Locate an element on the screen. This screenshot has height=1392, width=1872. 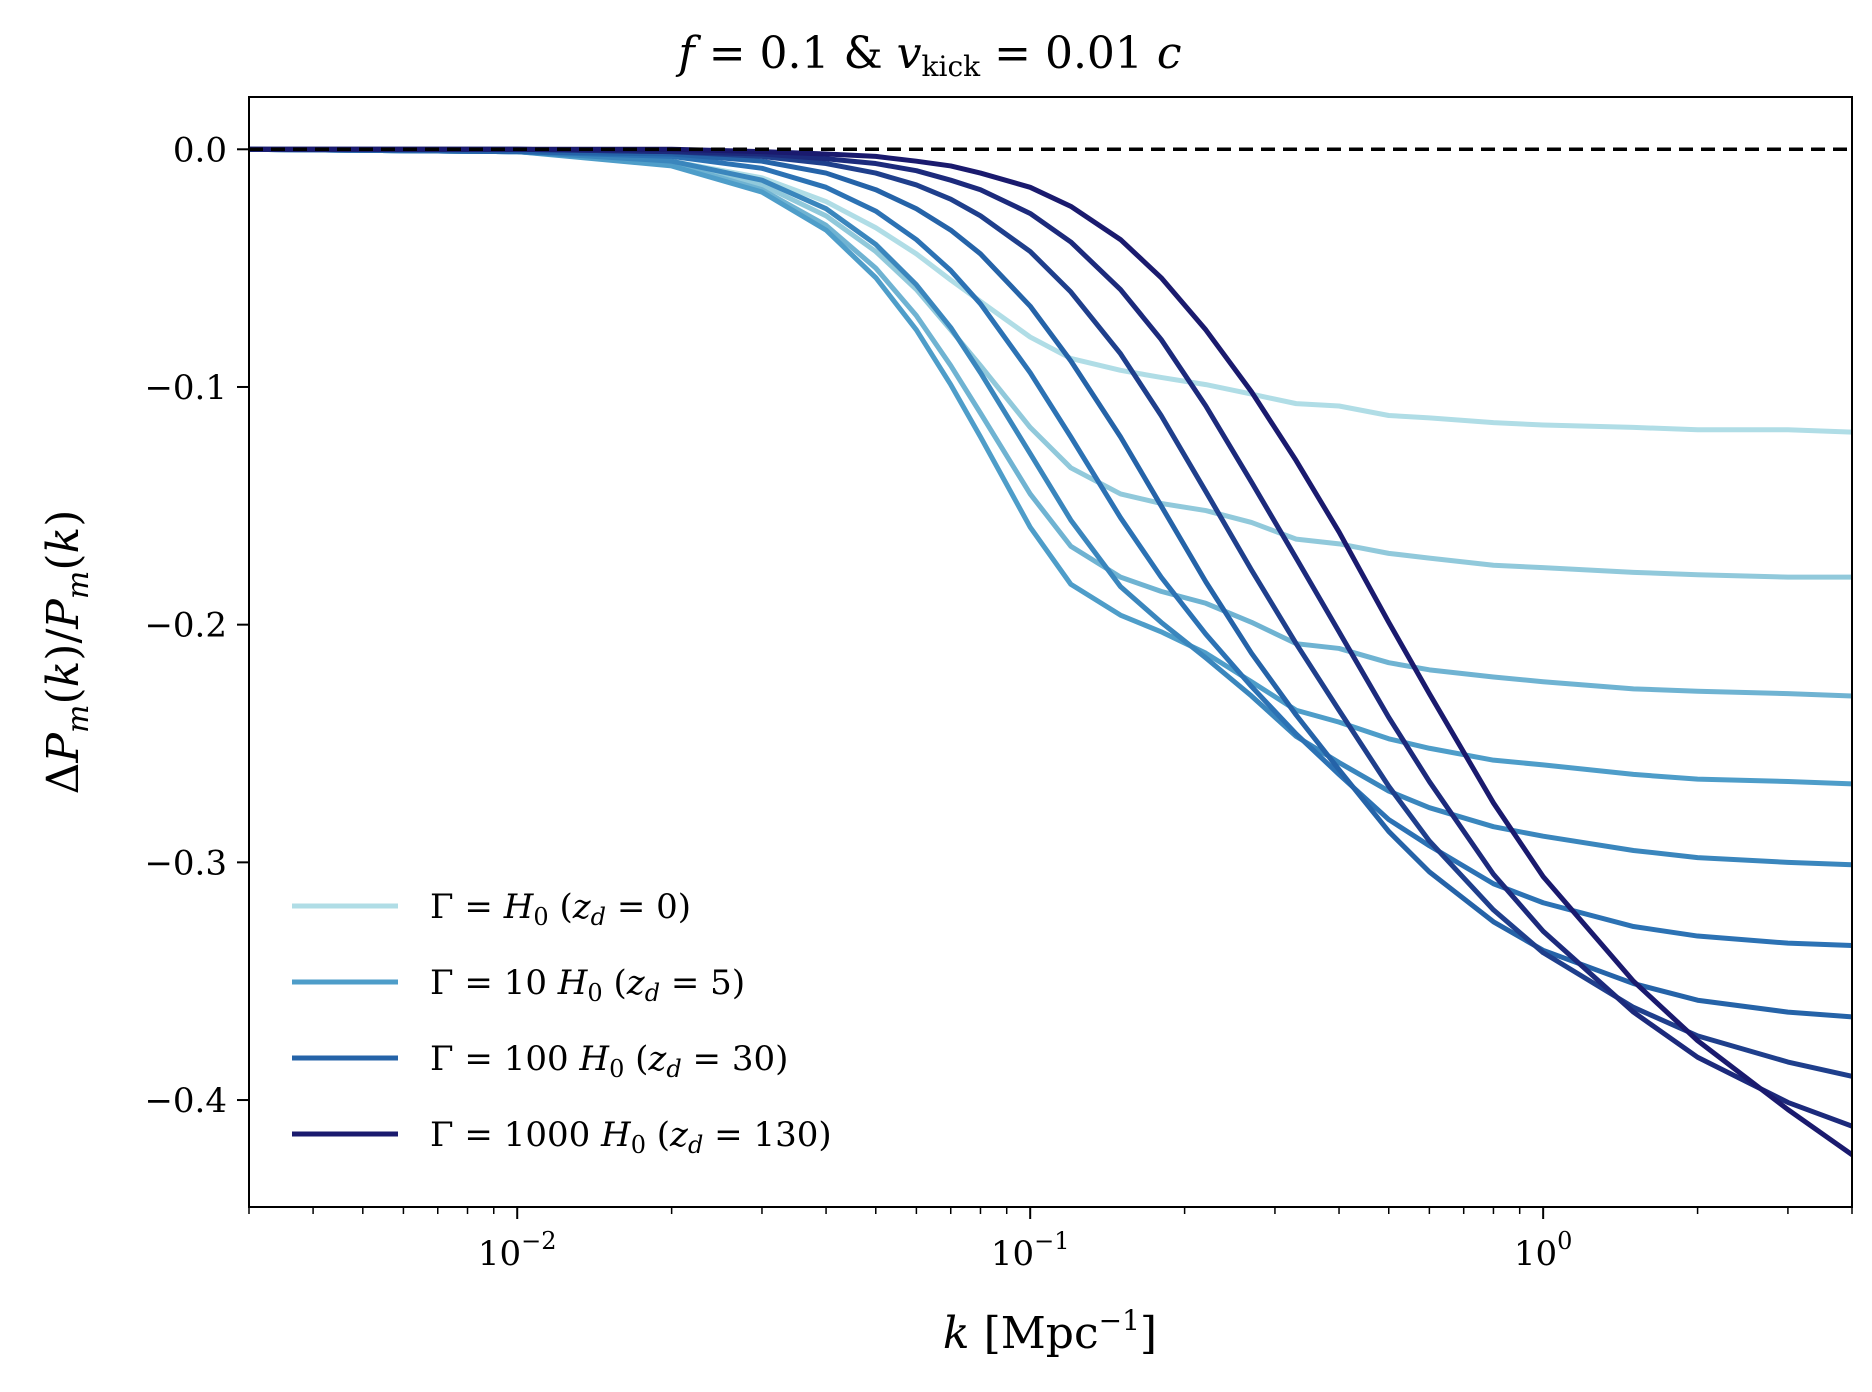
y-tick-label: −0.3 is located at coordinates (185, 863).